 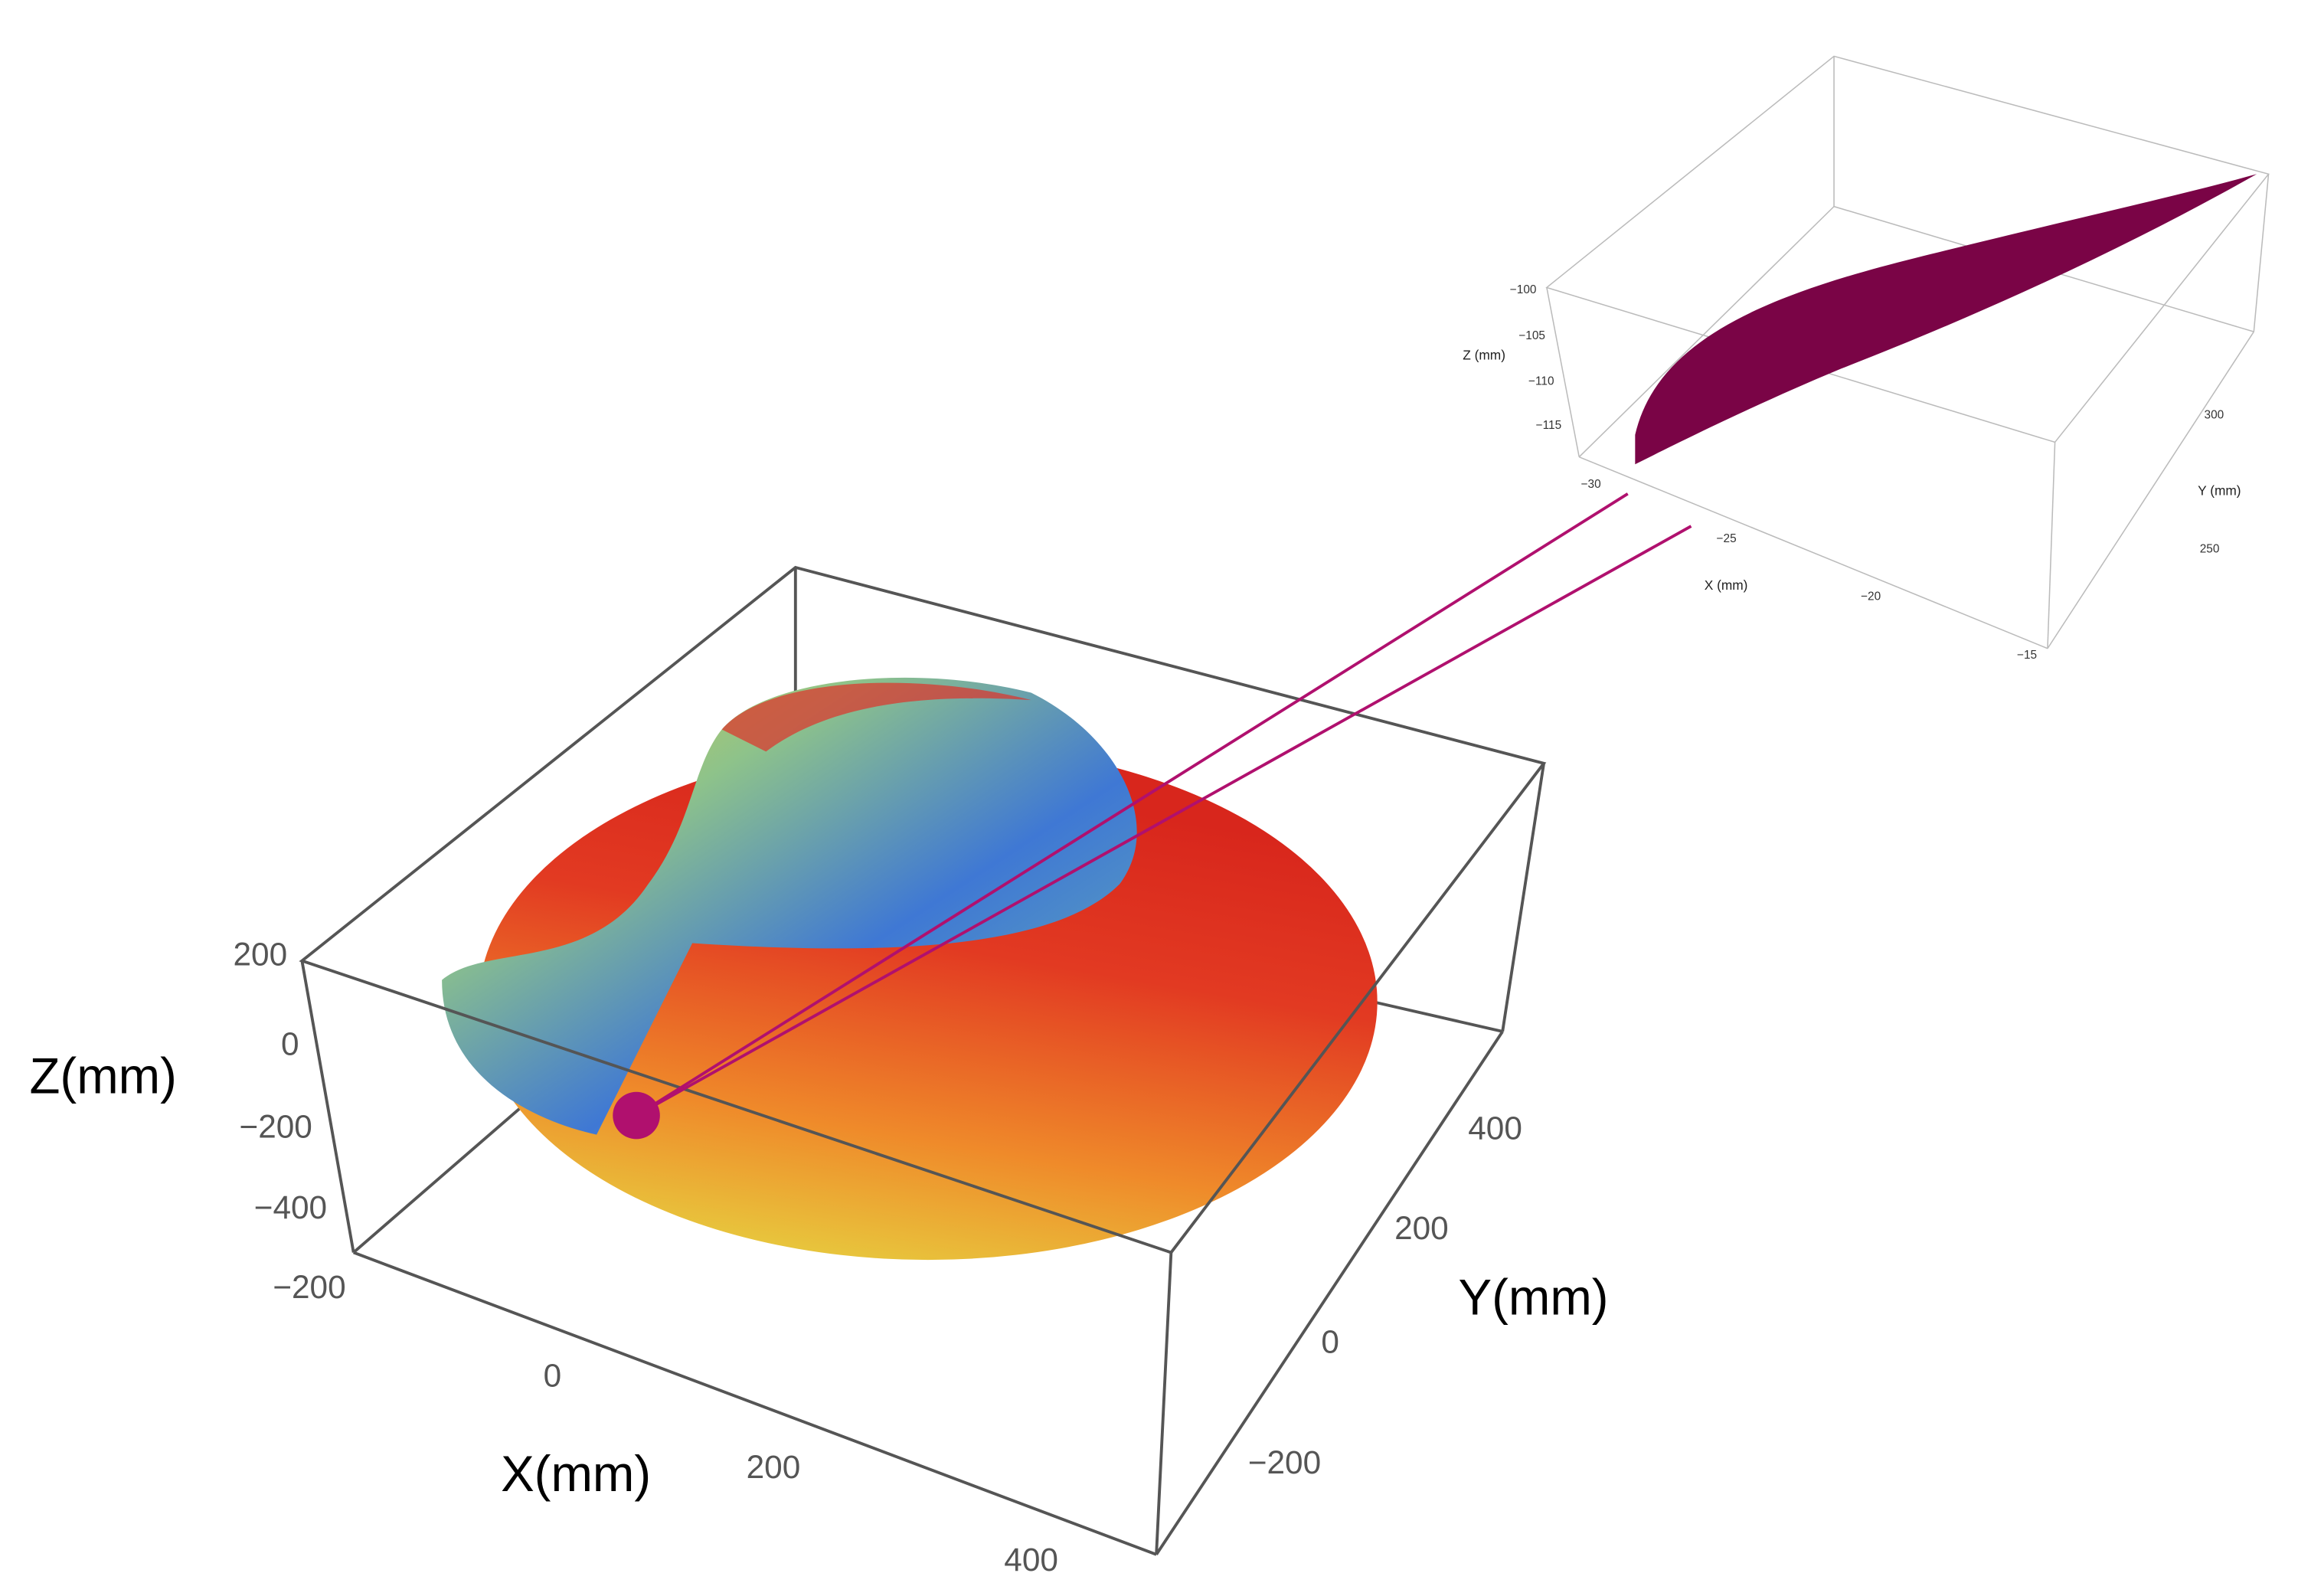 What do you see at coordinates (2219, 491) in the screenshot?
I see `inset-y-axis-label: Y (mm)` at bounding box center [2219, 491].